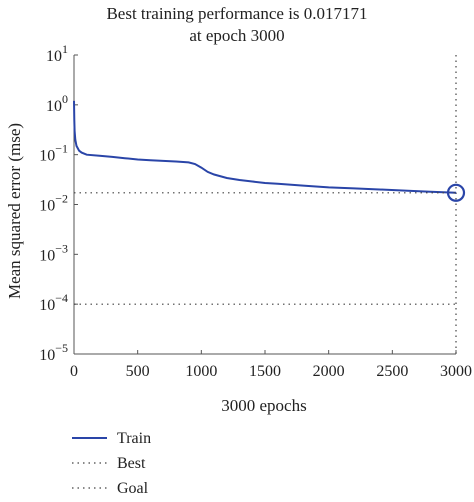 The height and width of the screenshot is (502, 474). What do you see at coordinates (65, 49) in the screenshot?
I see `y-tick-exponent: 1` at bounding box center [65, 49].